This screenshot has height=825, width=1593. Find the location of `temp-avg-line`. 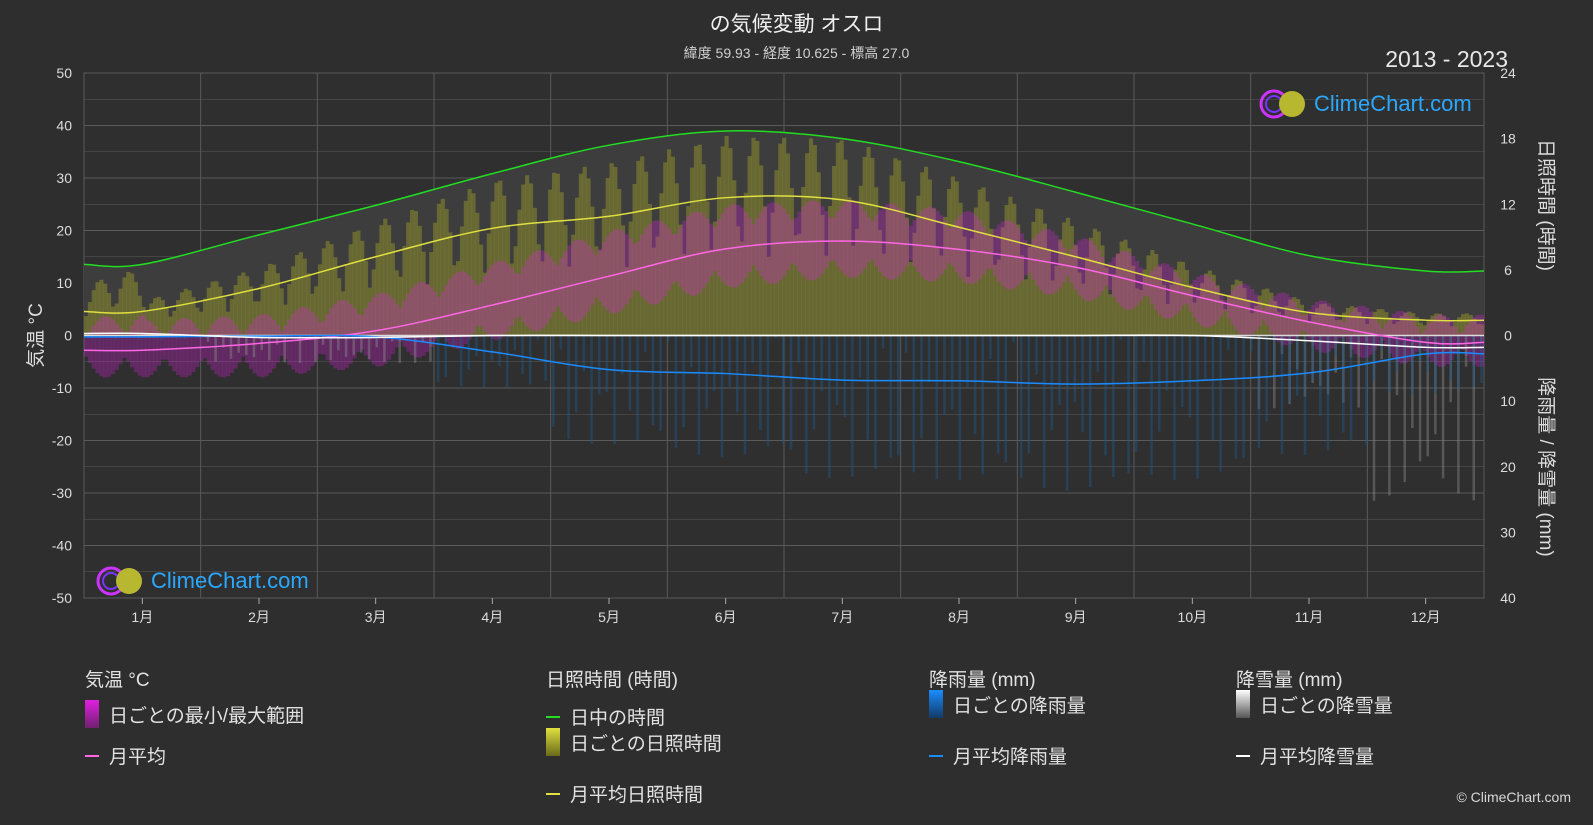

temp-avg-line is located at coordinates (784, 296).